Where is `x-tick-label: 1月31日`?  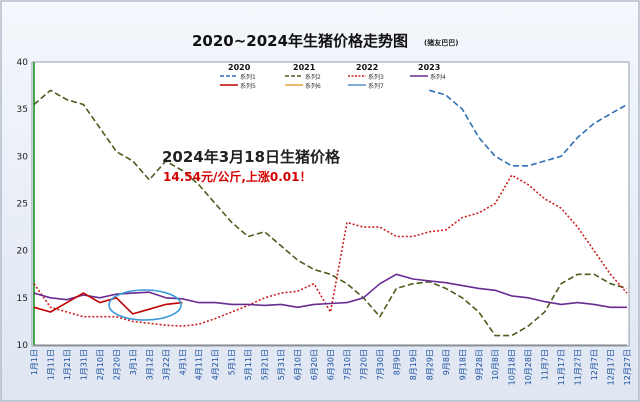 x-tick-label: 1月31日 is located at coordinates (83, 364).